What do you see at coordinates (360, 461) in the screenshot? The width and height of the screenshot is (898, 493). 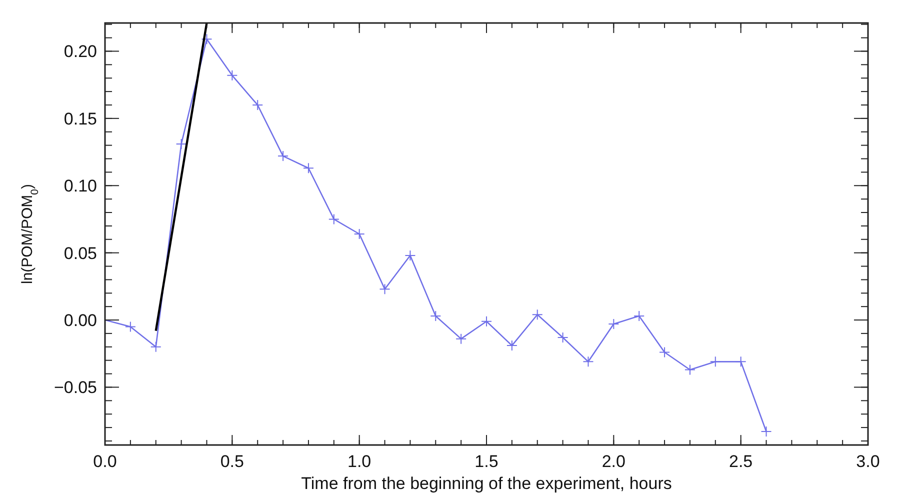 I see `x-tick-label: 1.0` at bounding box center [360, 461].